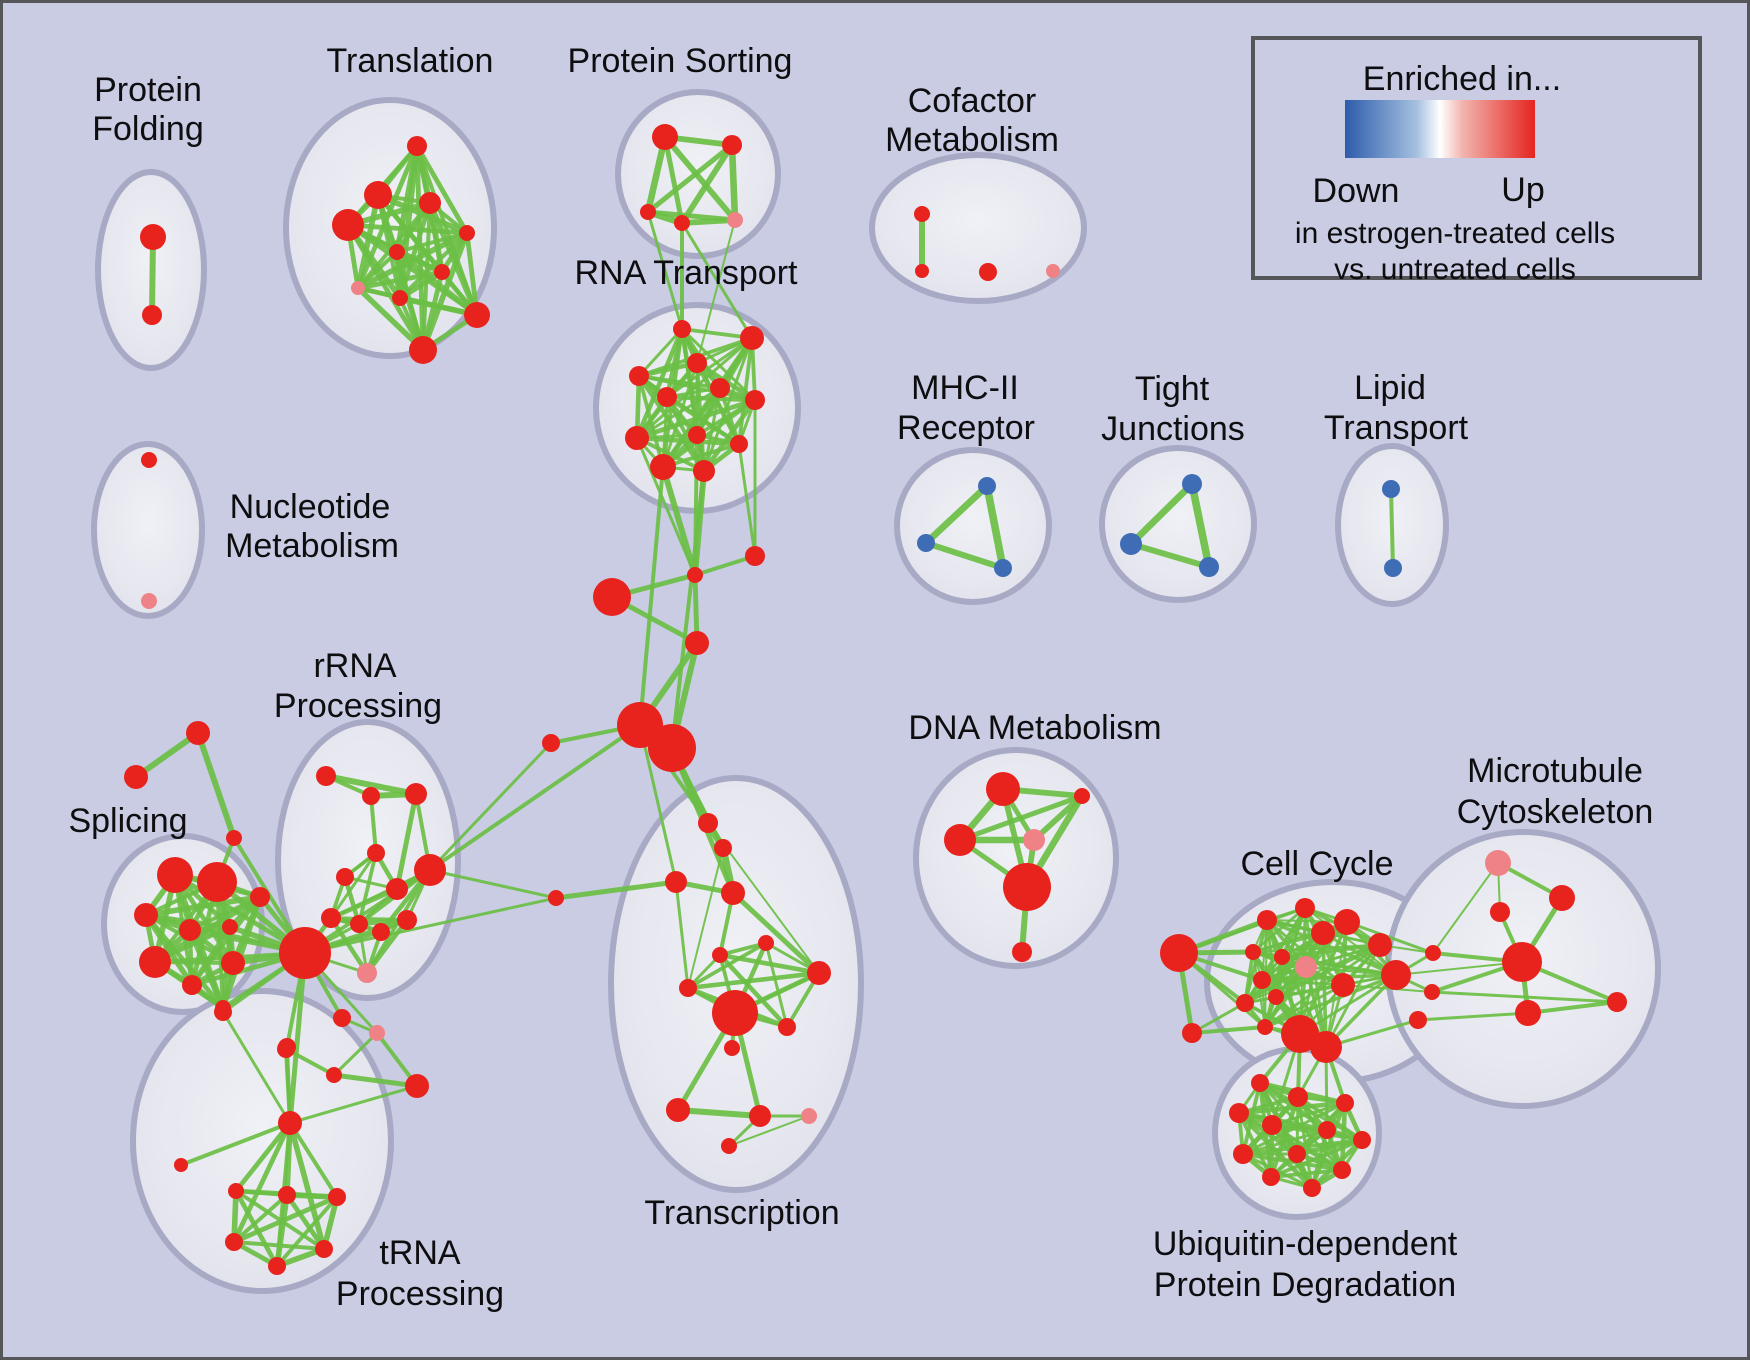 This screenshot has height=1360, width=1750. What do you see at coordinates (181, 1165) in the screenshot?
I see `node-u1` at bounding box center [181, 1165].